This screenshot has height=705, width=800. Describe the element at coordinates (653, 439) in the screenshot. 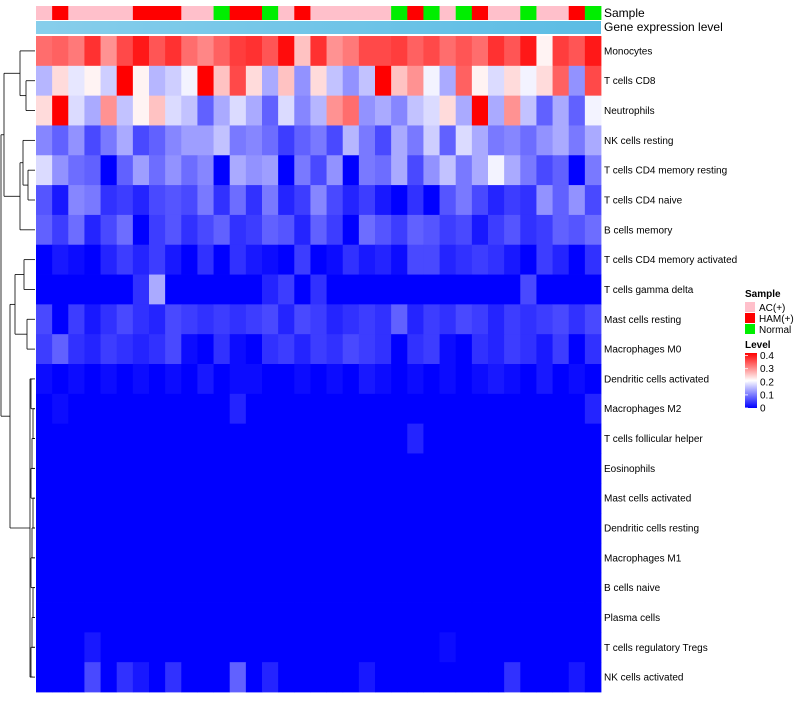

I see `row-label: T cells follicular helper` at that location.